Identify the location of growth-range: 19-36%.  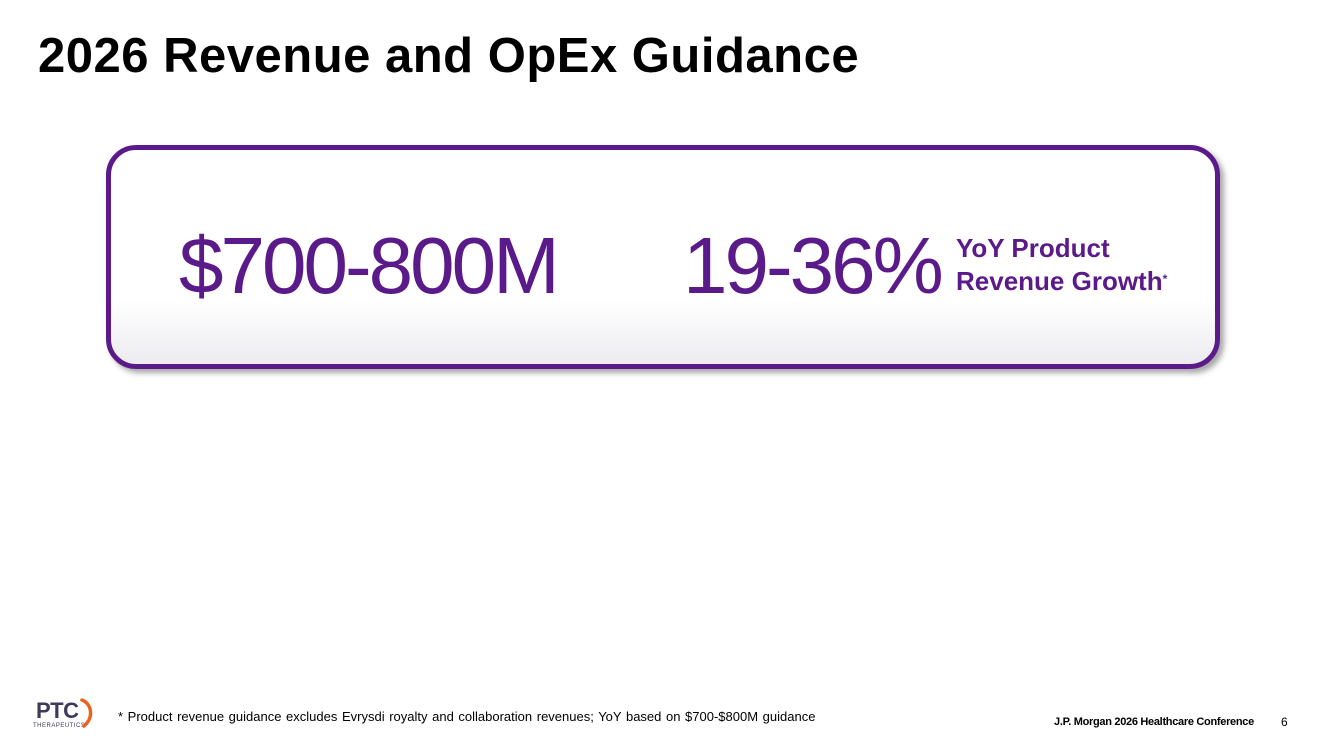
(813, 265).